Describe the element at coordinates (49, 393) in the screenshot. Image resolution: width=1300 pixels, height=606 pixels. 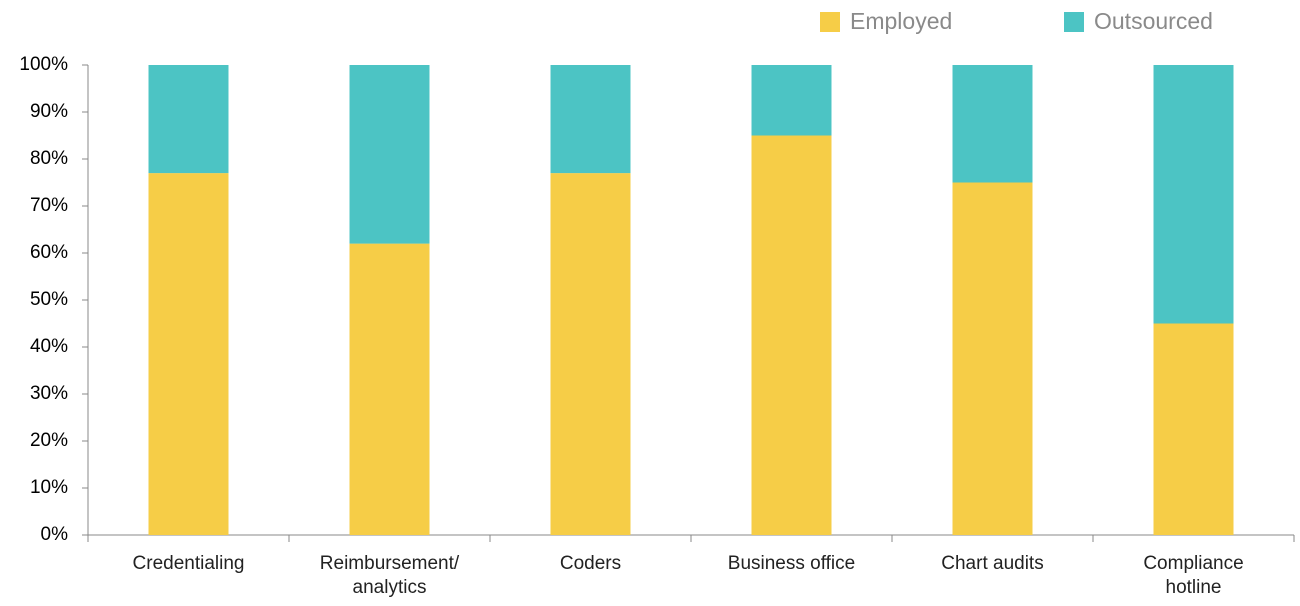
I see `y-tick-label: 30%` at that location.